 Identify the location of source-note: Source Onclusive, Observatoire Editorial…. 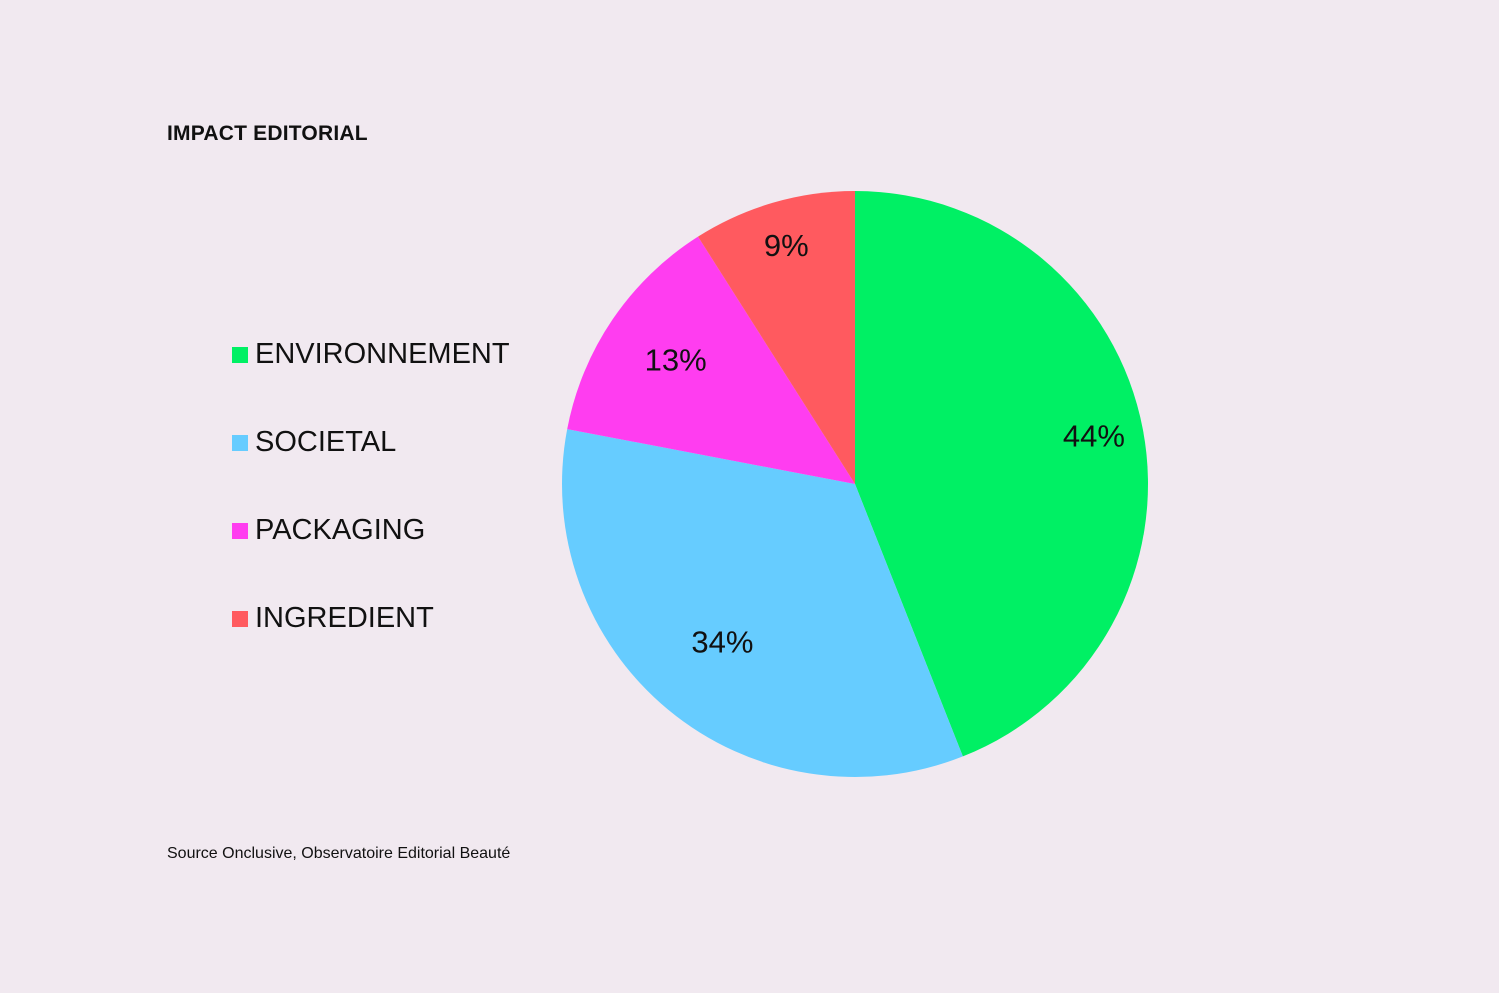
(339, 853).